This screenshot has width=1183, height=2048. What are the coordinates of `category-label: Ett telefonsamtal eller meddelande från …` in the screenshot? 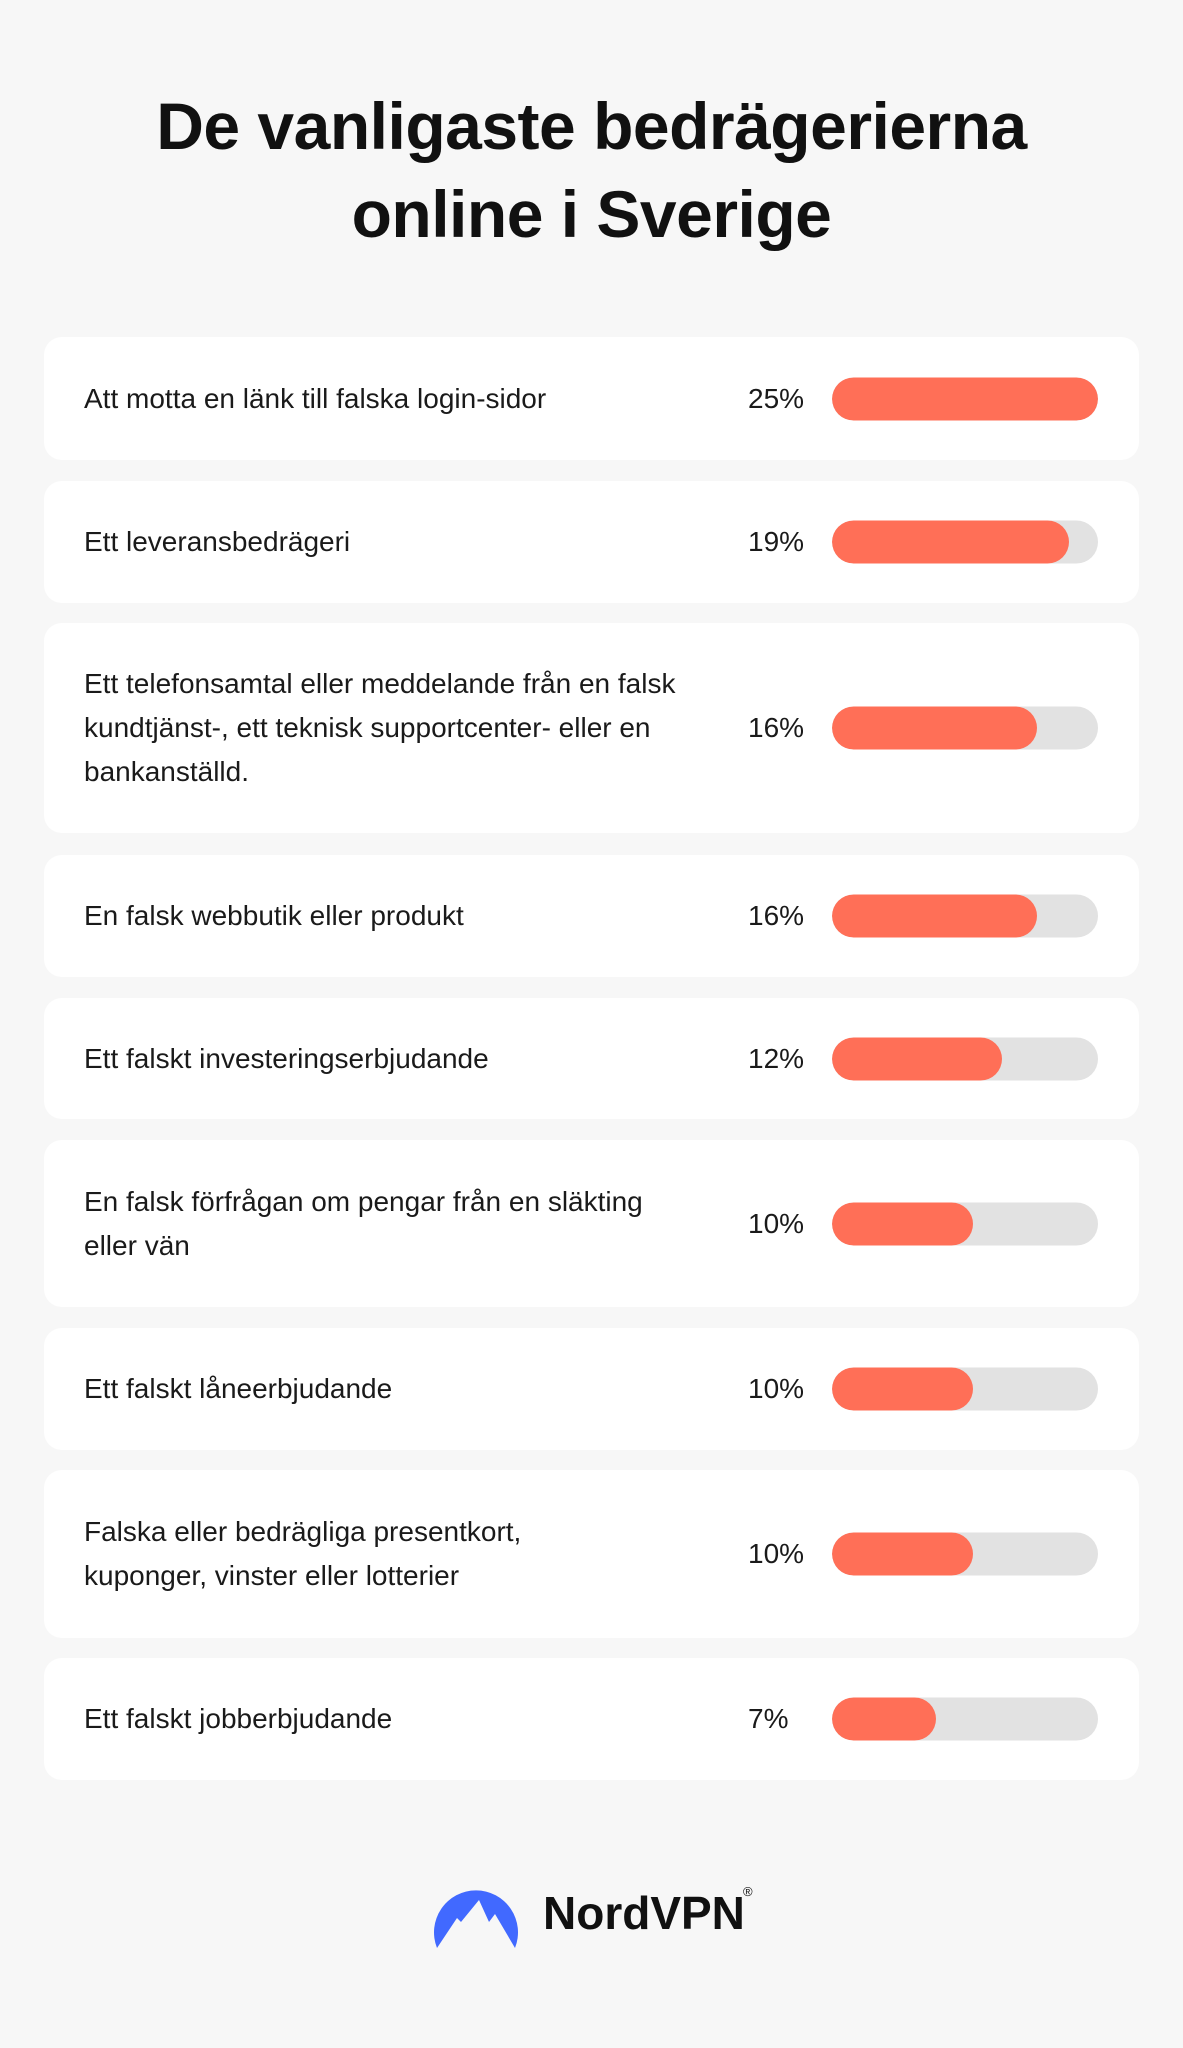 It's located at (380, 727).